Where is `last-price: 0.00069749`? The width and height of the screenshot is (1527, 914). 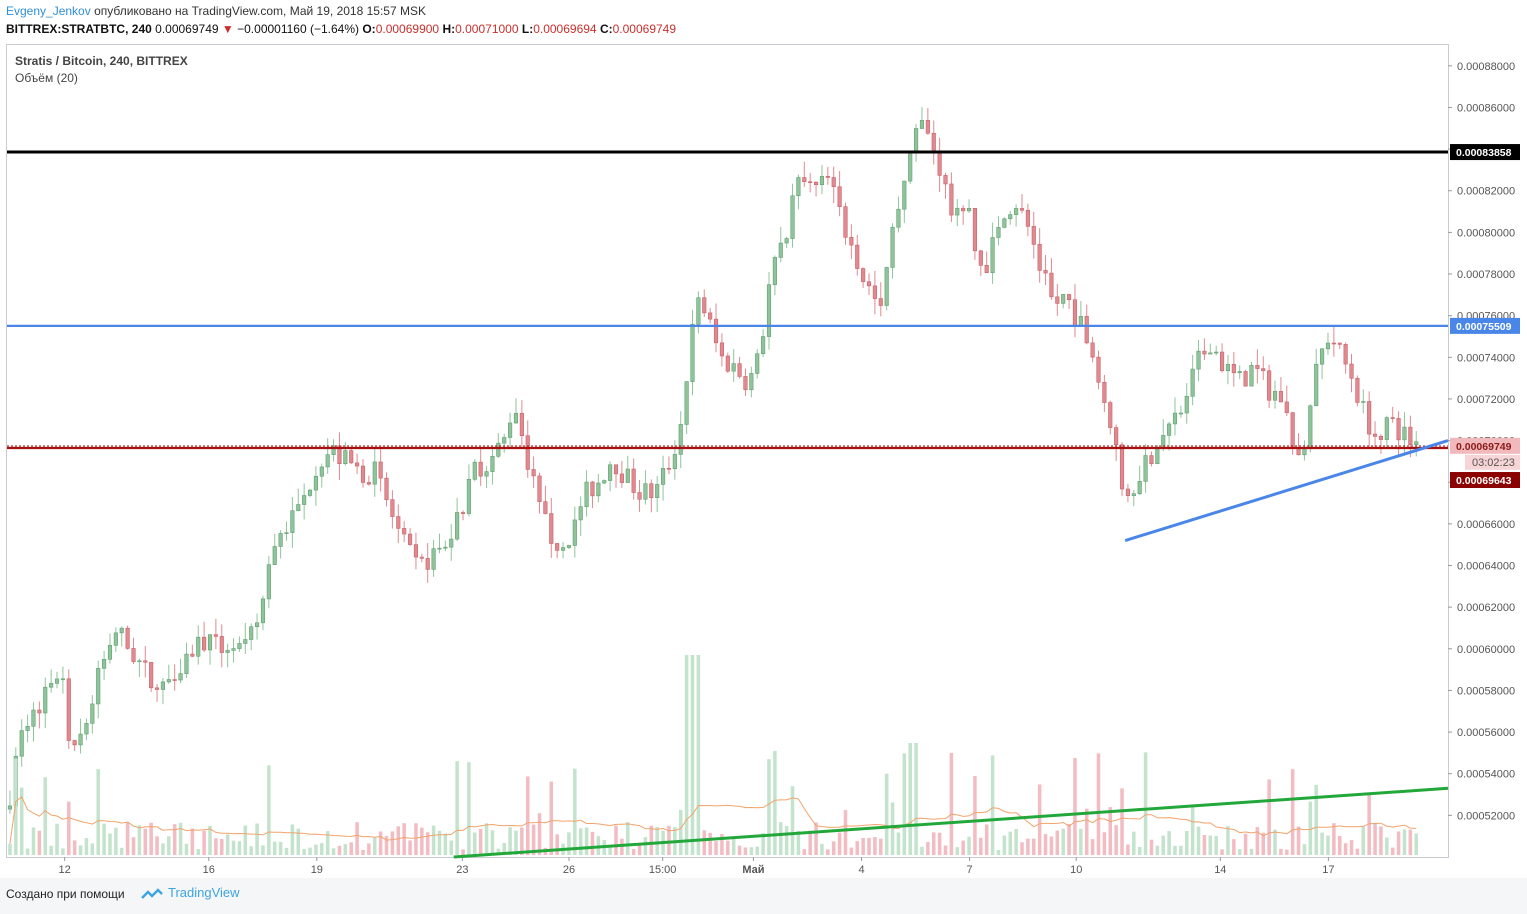
last-price: 0.00069749 is located at coordinates (187, 29).